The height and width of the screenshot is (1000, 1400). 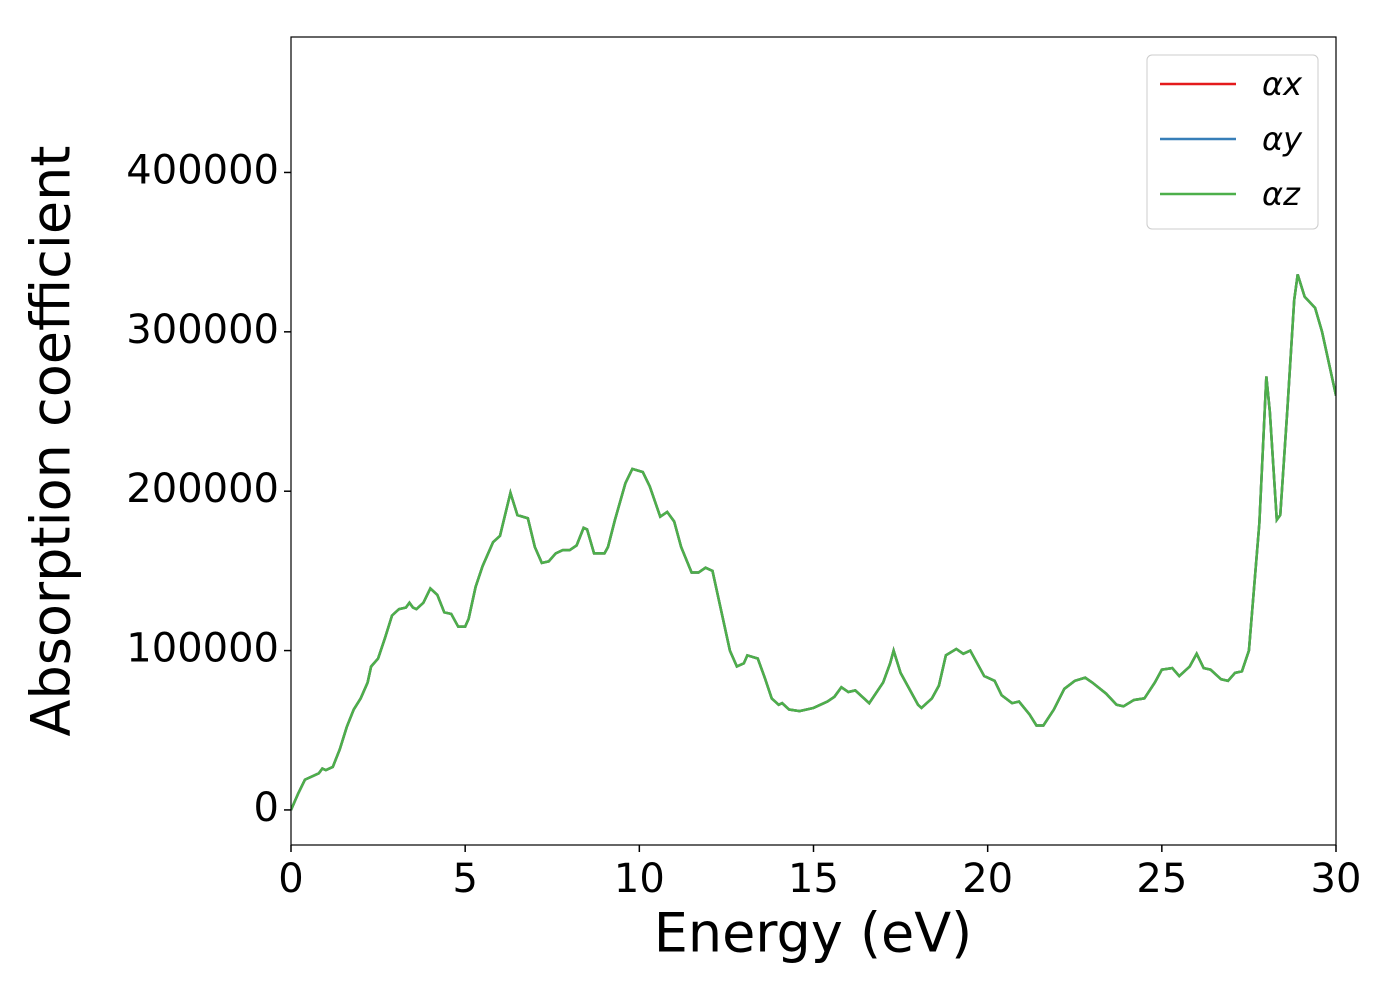 What do you see at coordinates (290, 879) in the screenshot?
I see `x-tick-label: 0` at bounding box center [290, 879].